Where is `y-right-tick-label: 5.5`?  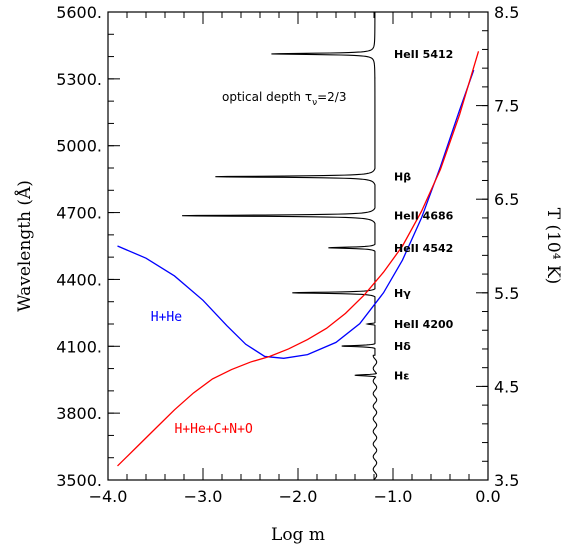
y-right-tick-label: 5.5 is located at coordinates (506, 293).